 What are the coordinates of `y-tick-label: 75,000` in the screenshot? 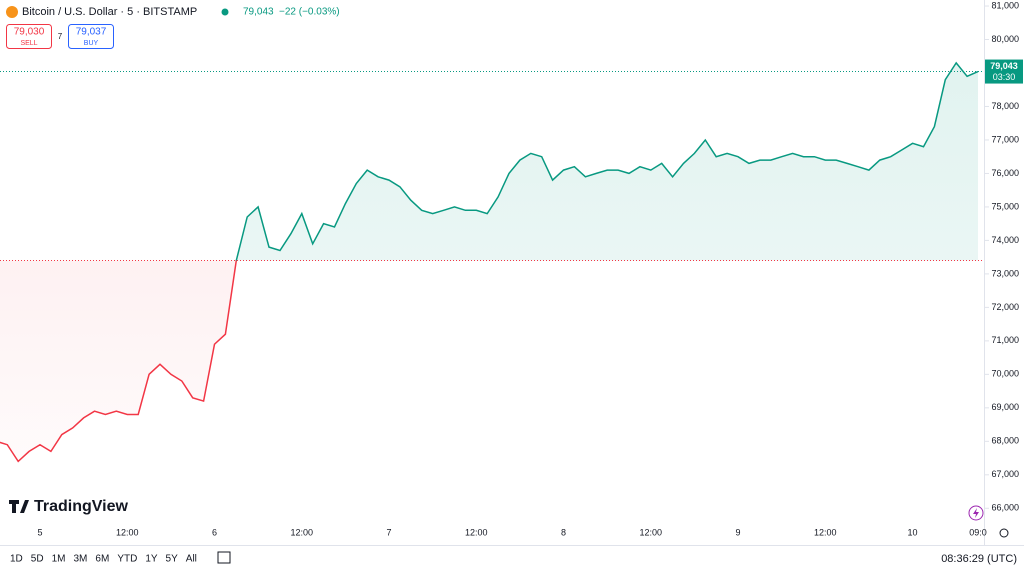 It's located at (1005, 206).